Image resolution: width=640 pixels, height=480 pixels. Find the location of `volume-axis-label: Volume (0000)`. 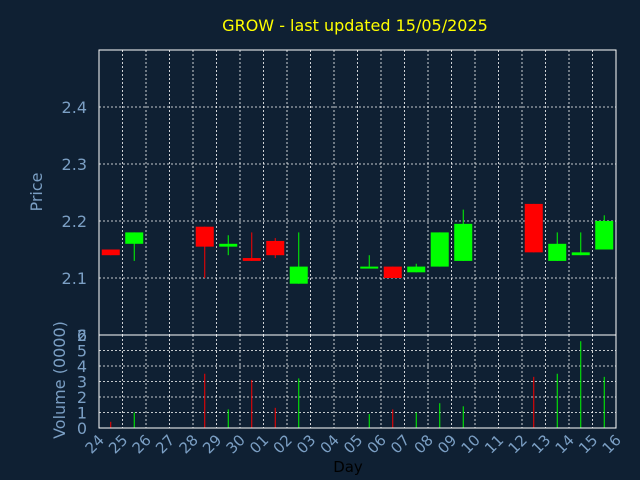

volume-axis-label: Volume (0000) is located at coordinates (59, 380).